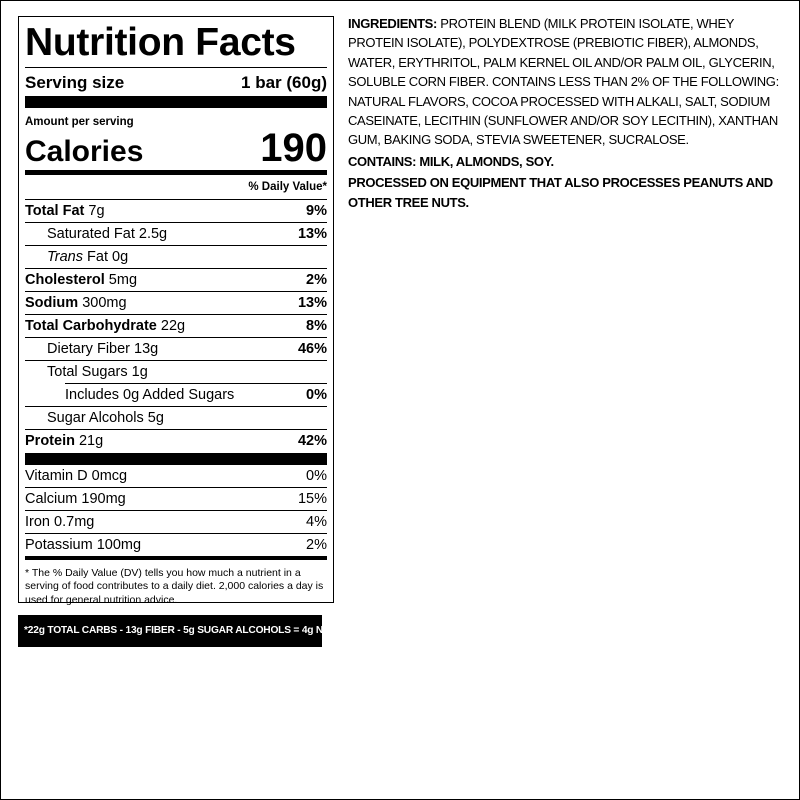 The width and height of the screenshot is (800, 800). I want to click on vitamin-name: Calcium, so click(51, 499).